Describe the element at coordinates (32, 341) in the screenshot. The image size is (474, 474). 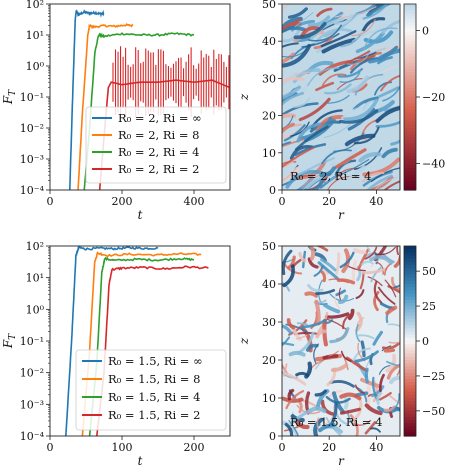
I see `y-tick-label: 10⁻¹` at that location.